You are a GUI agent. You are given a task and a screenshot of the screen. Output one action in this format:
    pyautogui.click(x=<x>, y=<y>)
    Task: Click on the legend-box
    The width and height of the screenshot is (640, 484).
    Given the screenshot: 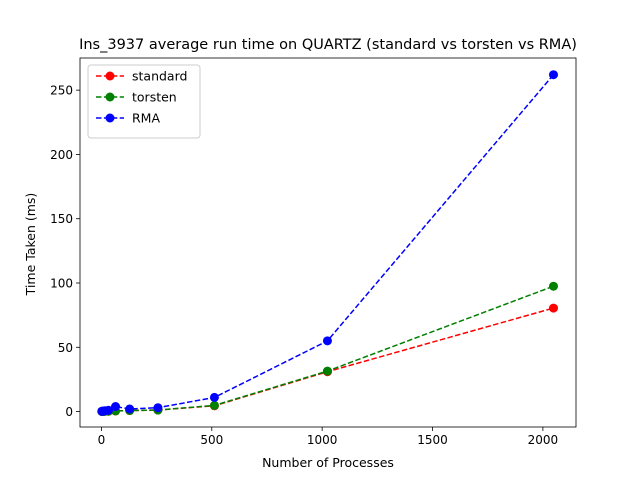 What is the action you would take?
    pyautogui.click(x=144, y=101)
    